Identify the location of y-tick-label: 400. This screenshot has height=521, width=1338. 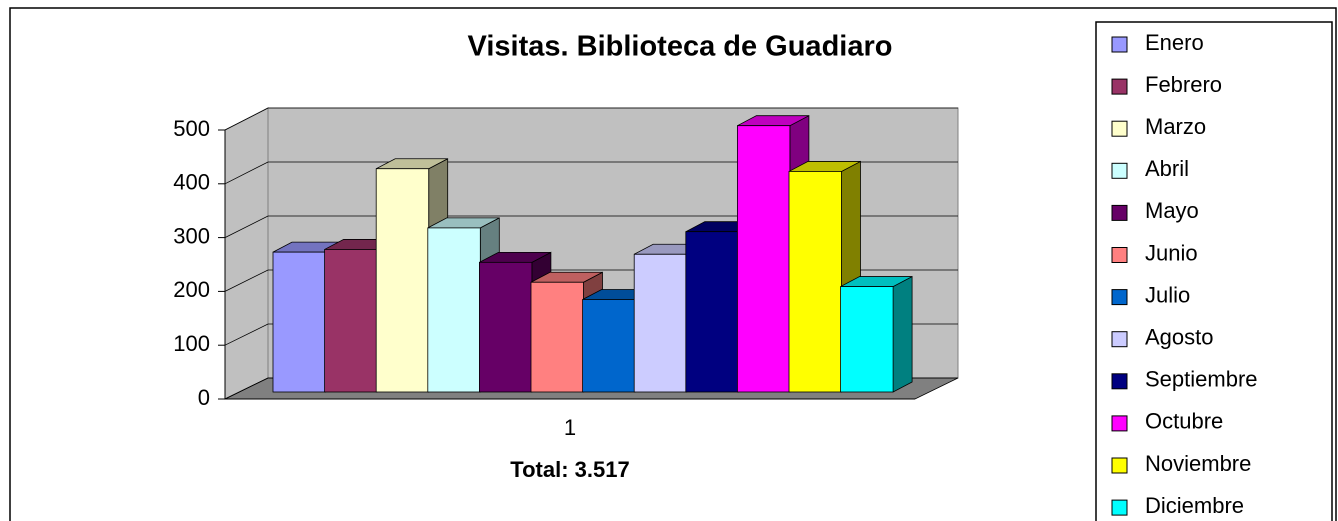
(191, 182).